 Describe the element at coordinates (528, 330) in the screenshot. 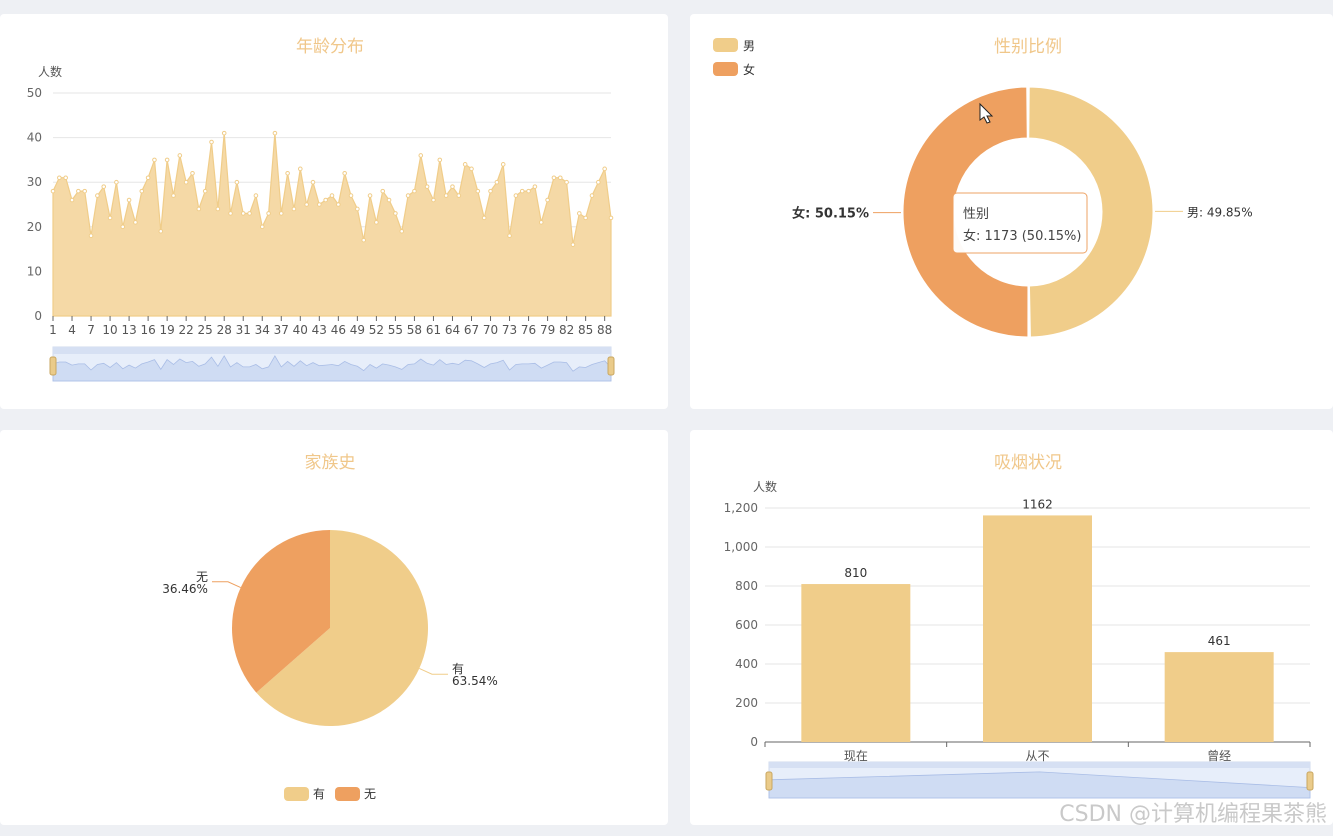

I see `x-tick-label: 76` at that location.